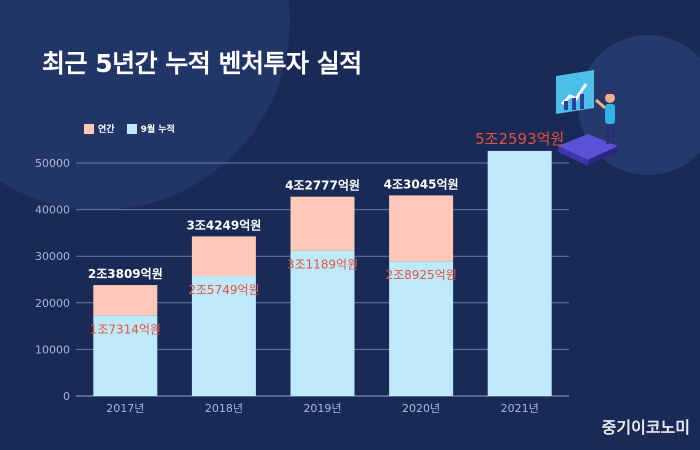  Describe the element at coordinates (52, 256) in the screenshot. I see `y-tick-label: 30000` at that location.